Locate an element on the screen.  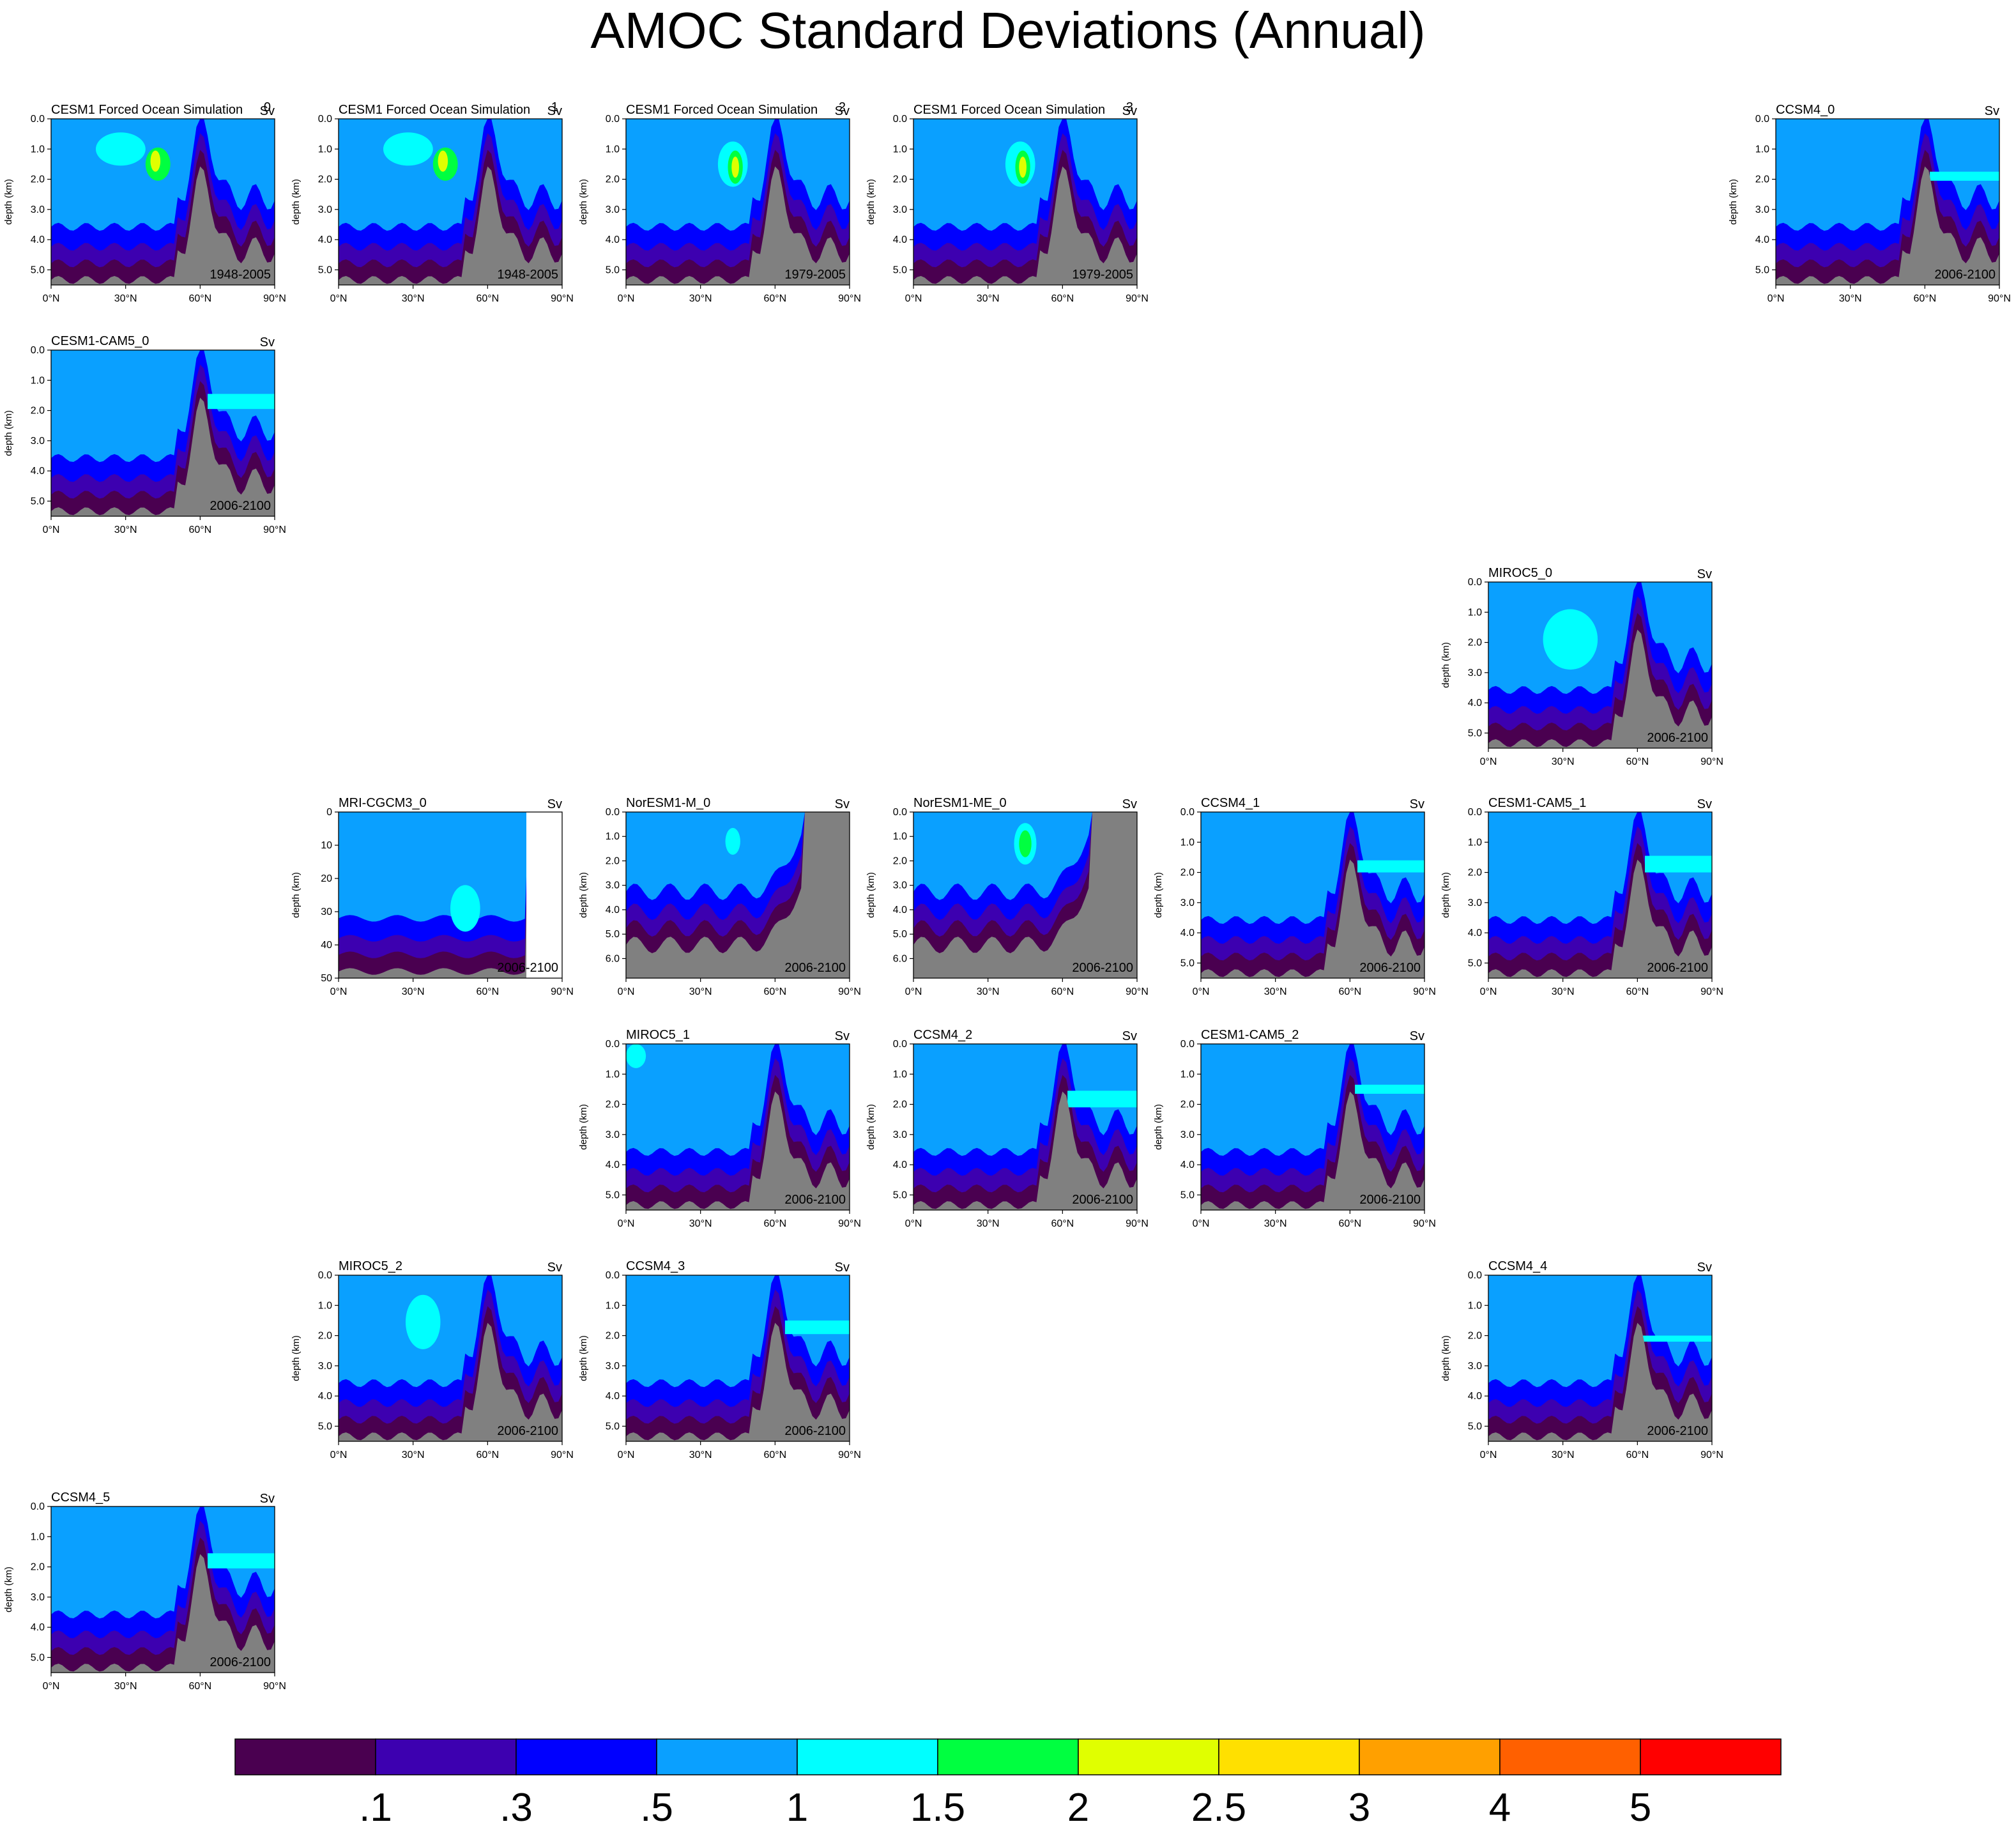
main-title: AMOC Standard Deviations (Annual) is located at coordinates (1008, 30).